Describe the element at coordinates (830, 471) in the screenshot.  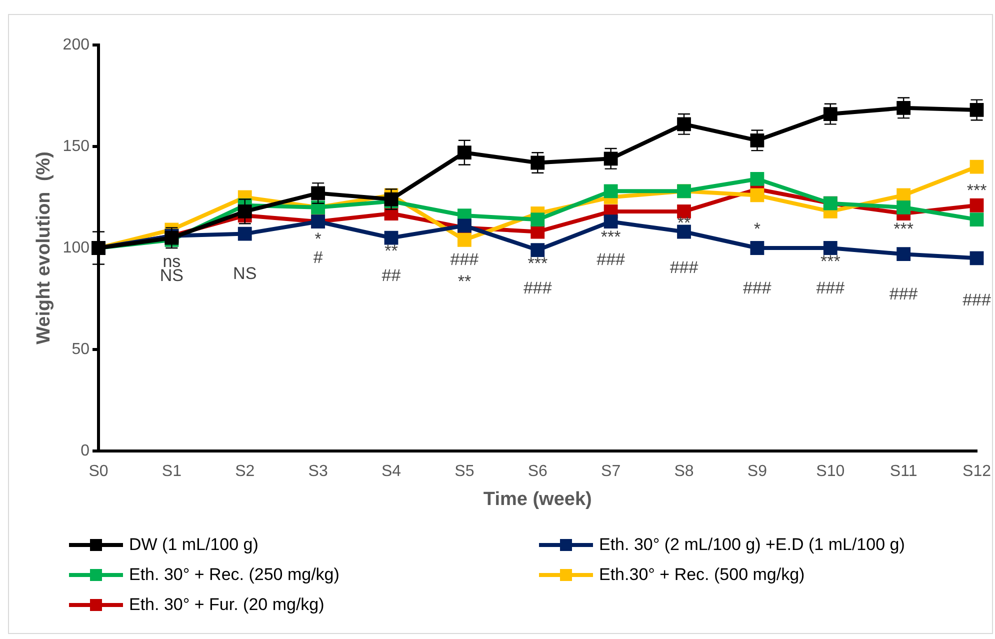
I see `x-tick-label: S10` at that location.